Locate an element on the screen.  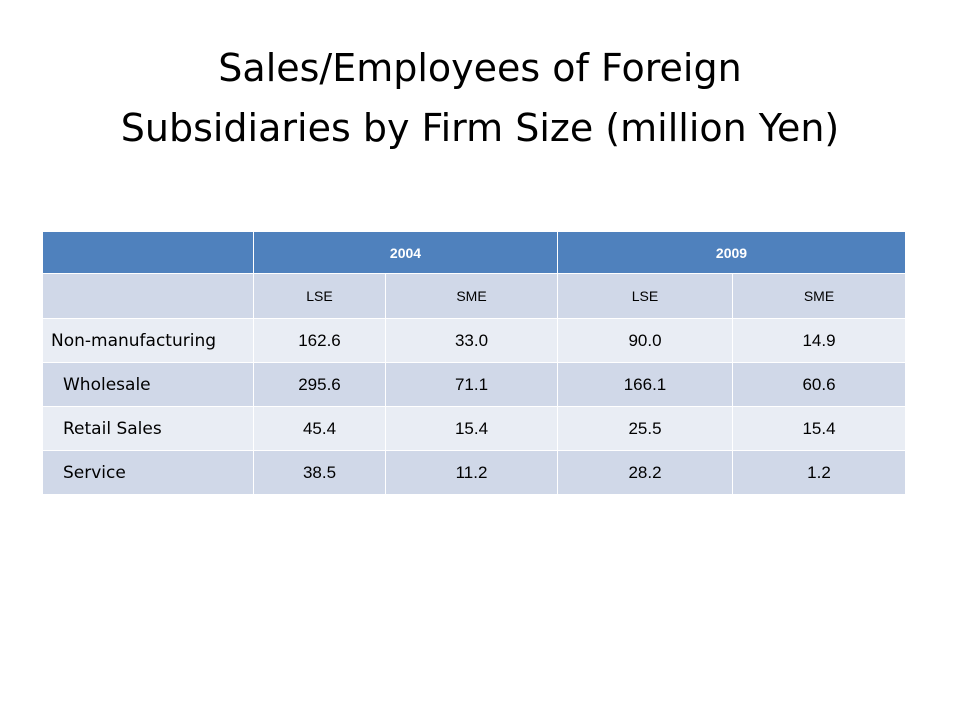
table-row: Service 38.5 11.2 28.2 1.2 is located at coordinates (474, 472).